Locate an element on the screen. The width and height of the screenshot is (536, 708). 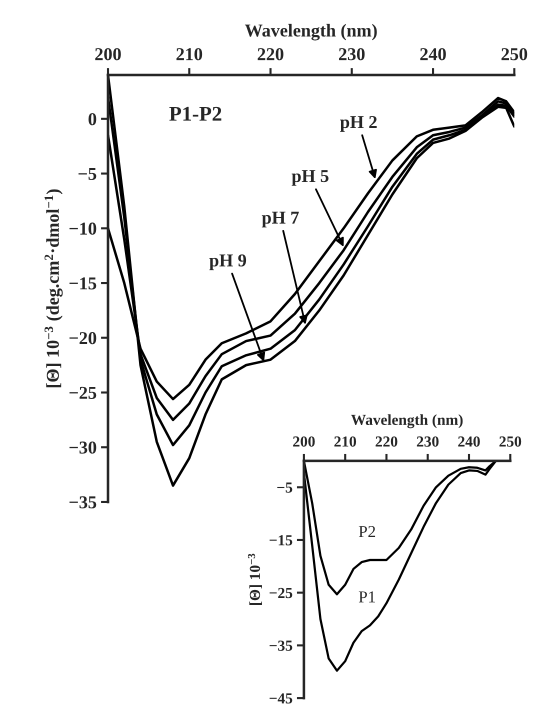
y-tick-label: −30 is located at coordinates (83, 447).